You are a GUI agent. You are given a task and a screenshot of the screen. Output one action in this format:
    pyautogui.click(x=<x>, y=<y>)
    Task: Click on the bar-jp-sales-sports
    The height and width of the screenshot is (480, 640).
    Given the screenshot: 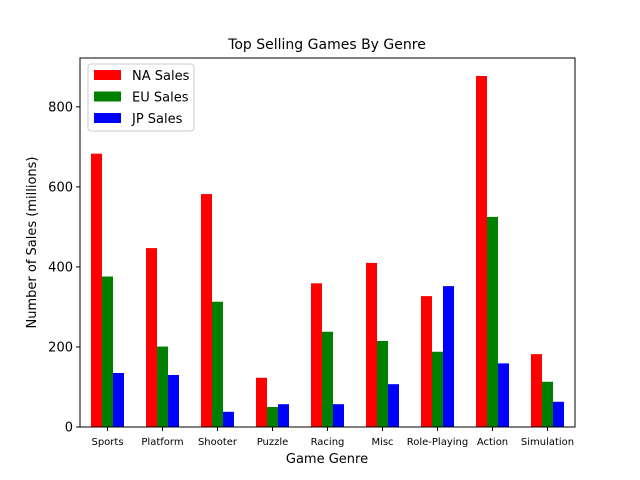 What is the action you would take?
    pyautogui.click(x=118, y=399)
    